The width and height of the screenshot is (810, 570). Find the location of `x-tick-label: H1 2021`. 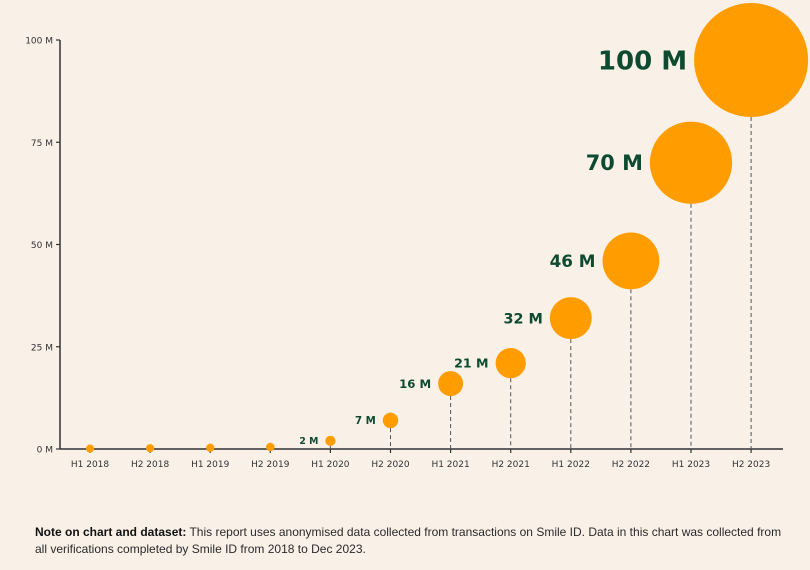

x-tick-label: H1 2021 is located at coordinates (450, 465).